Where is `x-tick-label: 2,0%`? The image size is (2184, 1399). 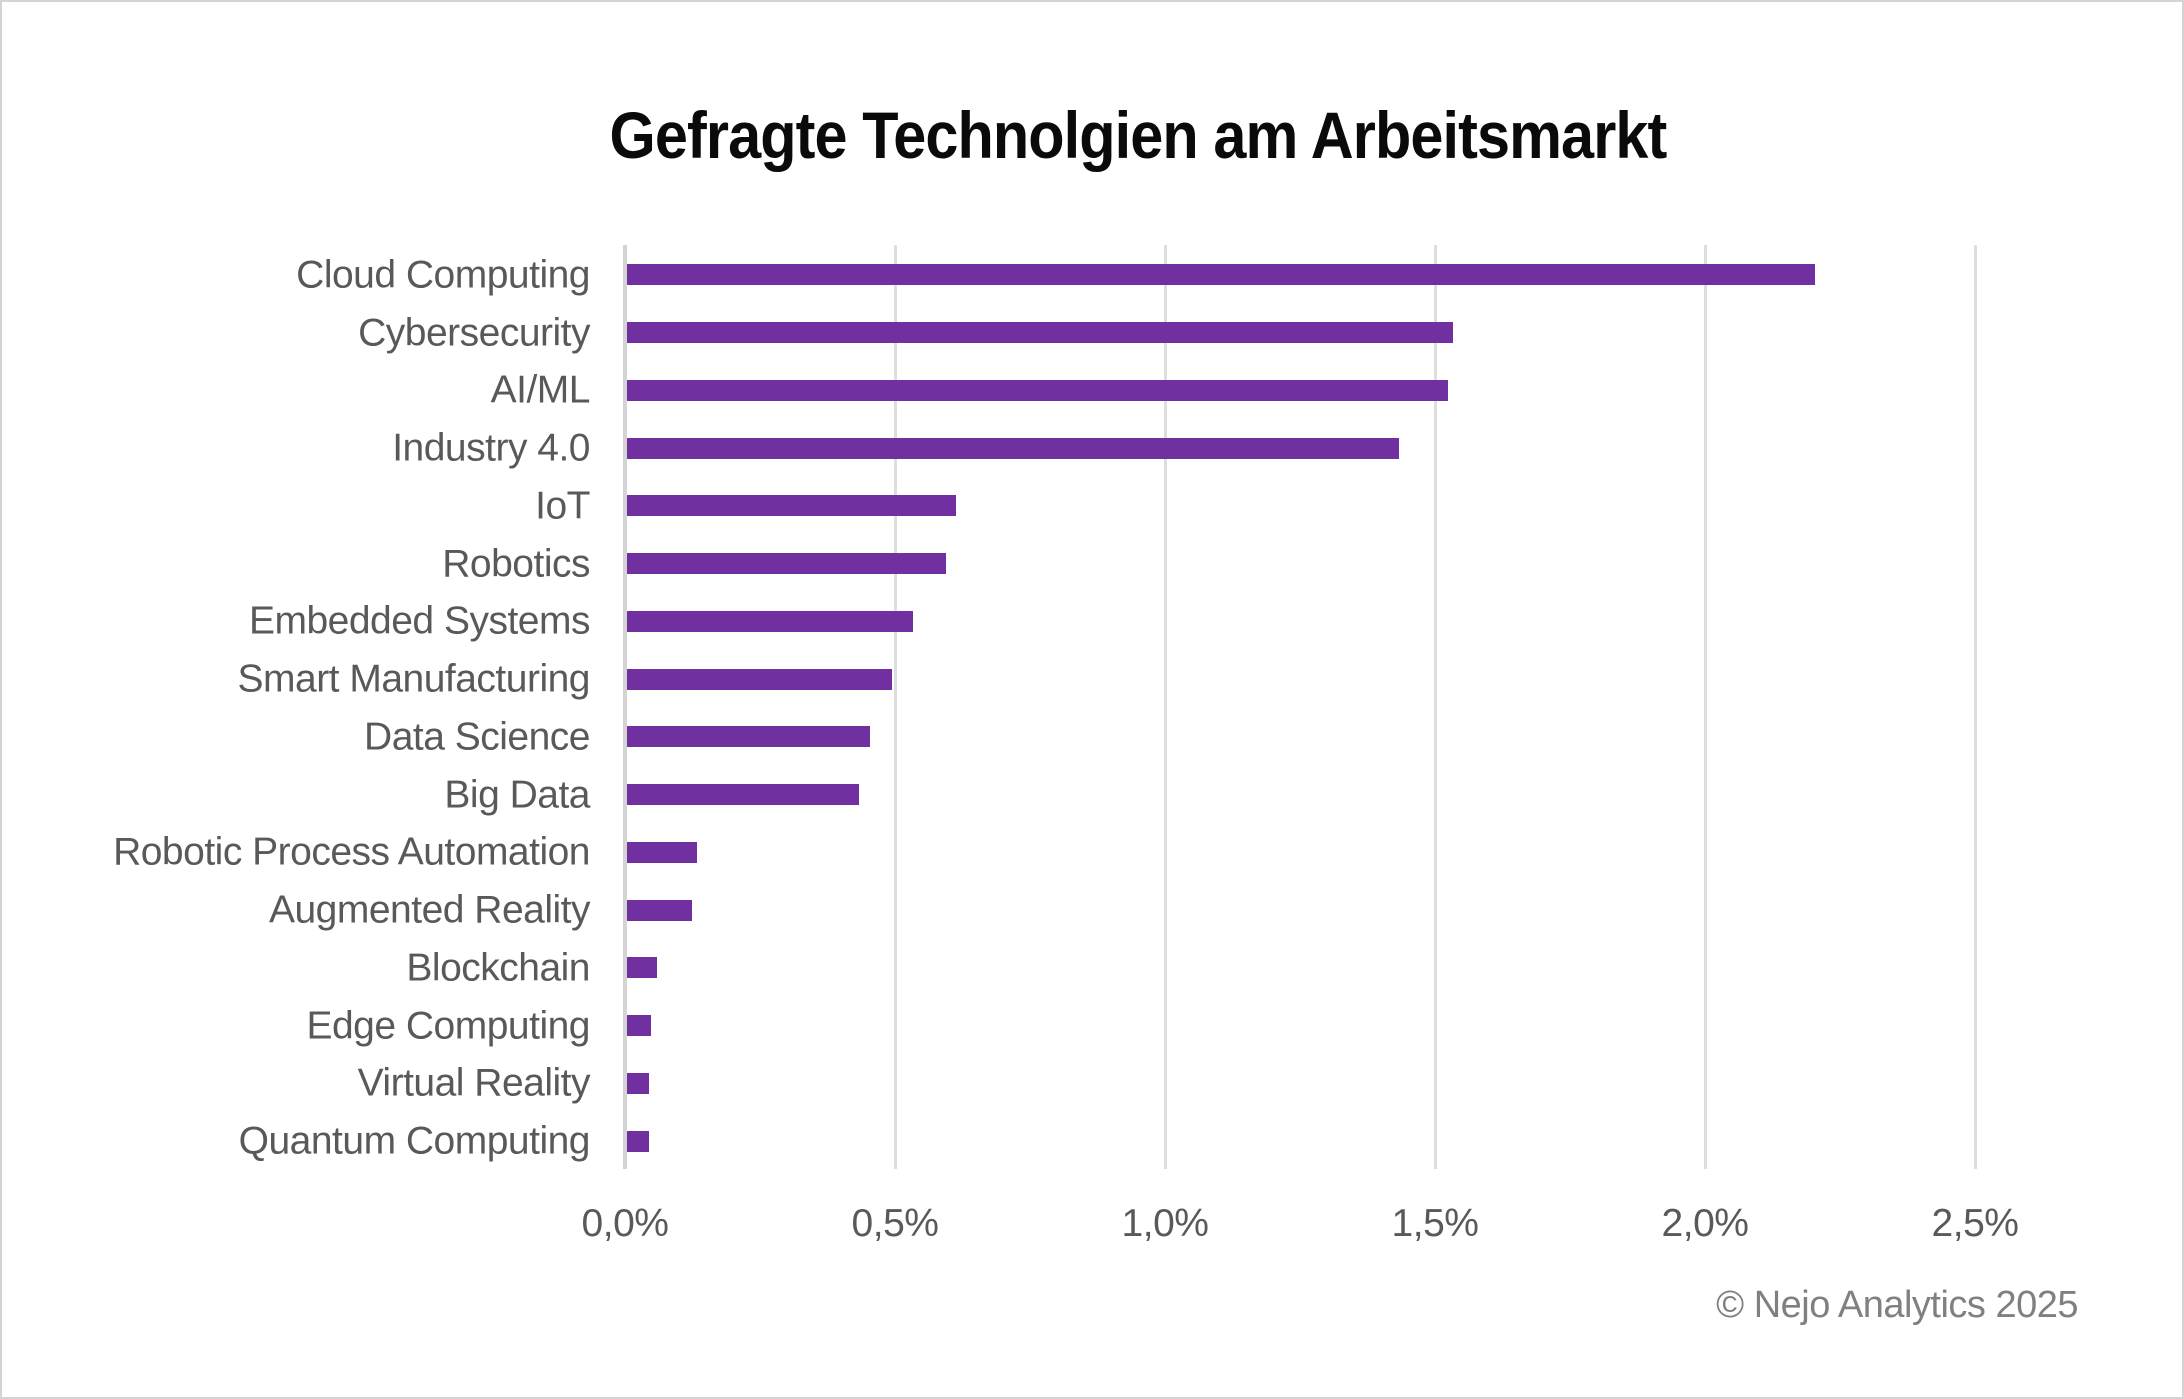
x-tick-label: 2,0% is located at coordinates (1705, 1223).